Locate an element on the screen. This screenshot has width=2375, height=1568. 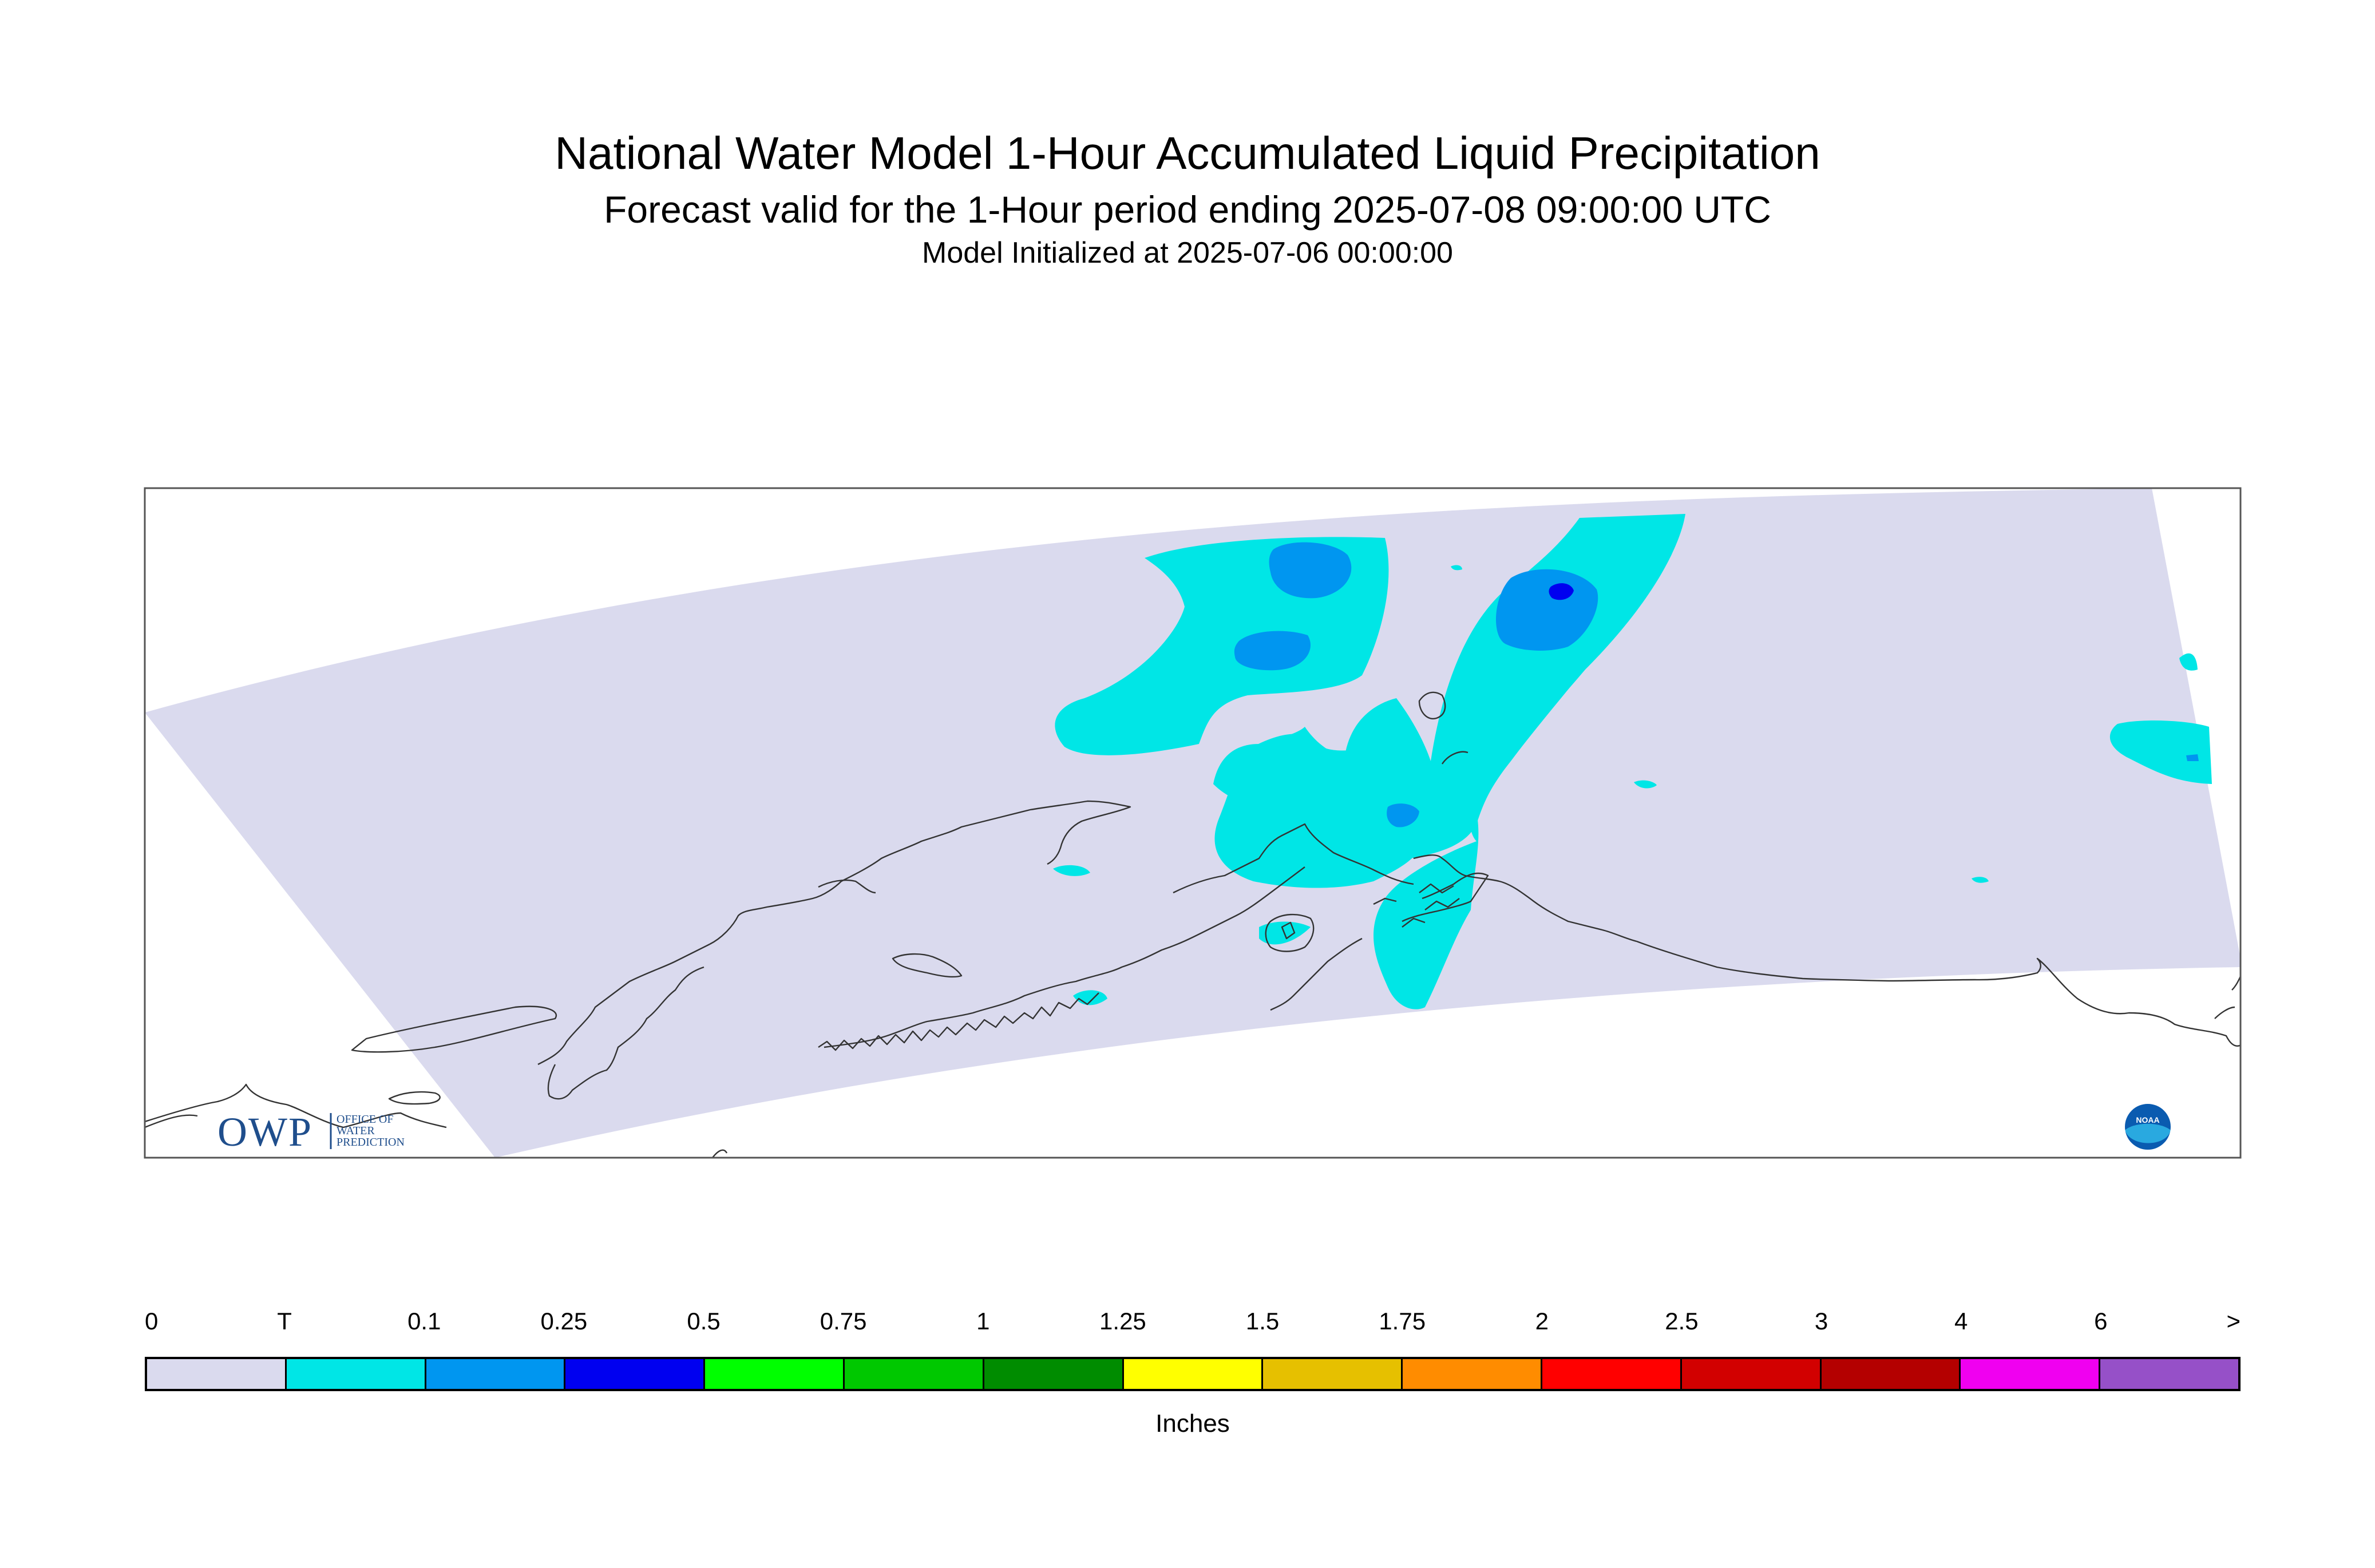
model-initialized-text: Model Initialized at 2025-07-06 00:00:00 is located at coordinates (1187, 253).